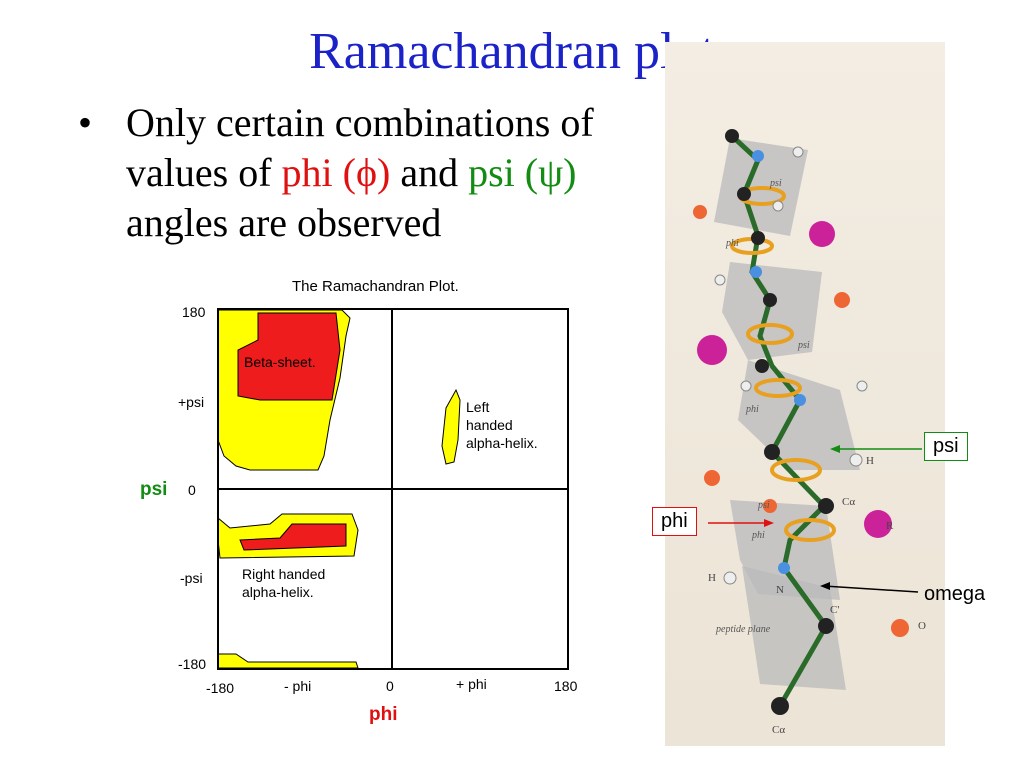 Image resolution: width=1024 pixels, height=768 pixels. What do you see at coordinates (712, 578) in the screenshot?
I see `h-label-2: H` at bounding box center [712, 578].